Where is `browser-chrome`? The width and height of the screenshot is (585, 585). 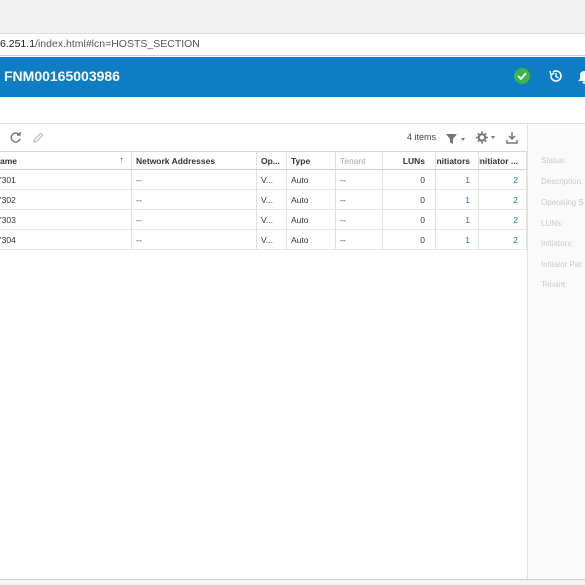
browser-chrome is located at coordinates (292, 17).